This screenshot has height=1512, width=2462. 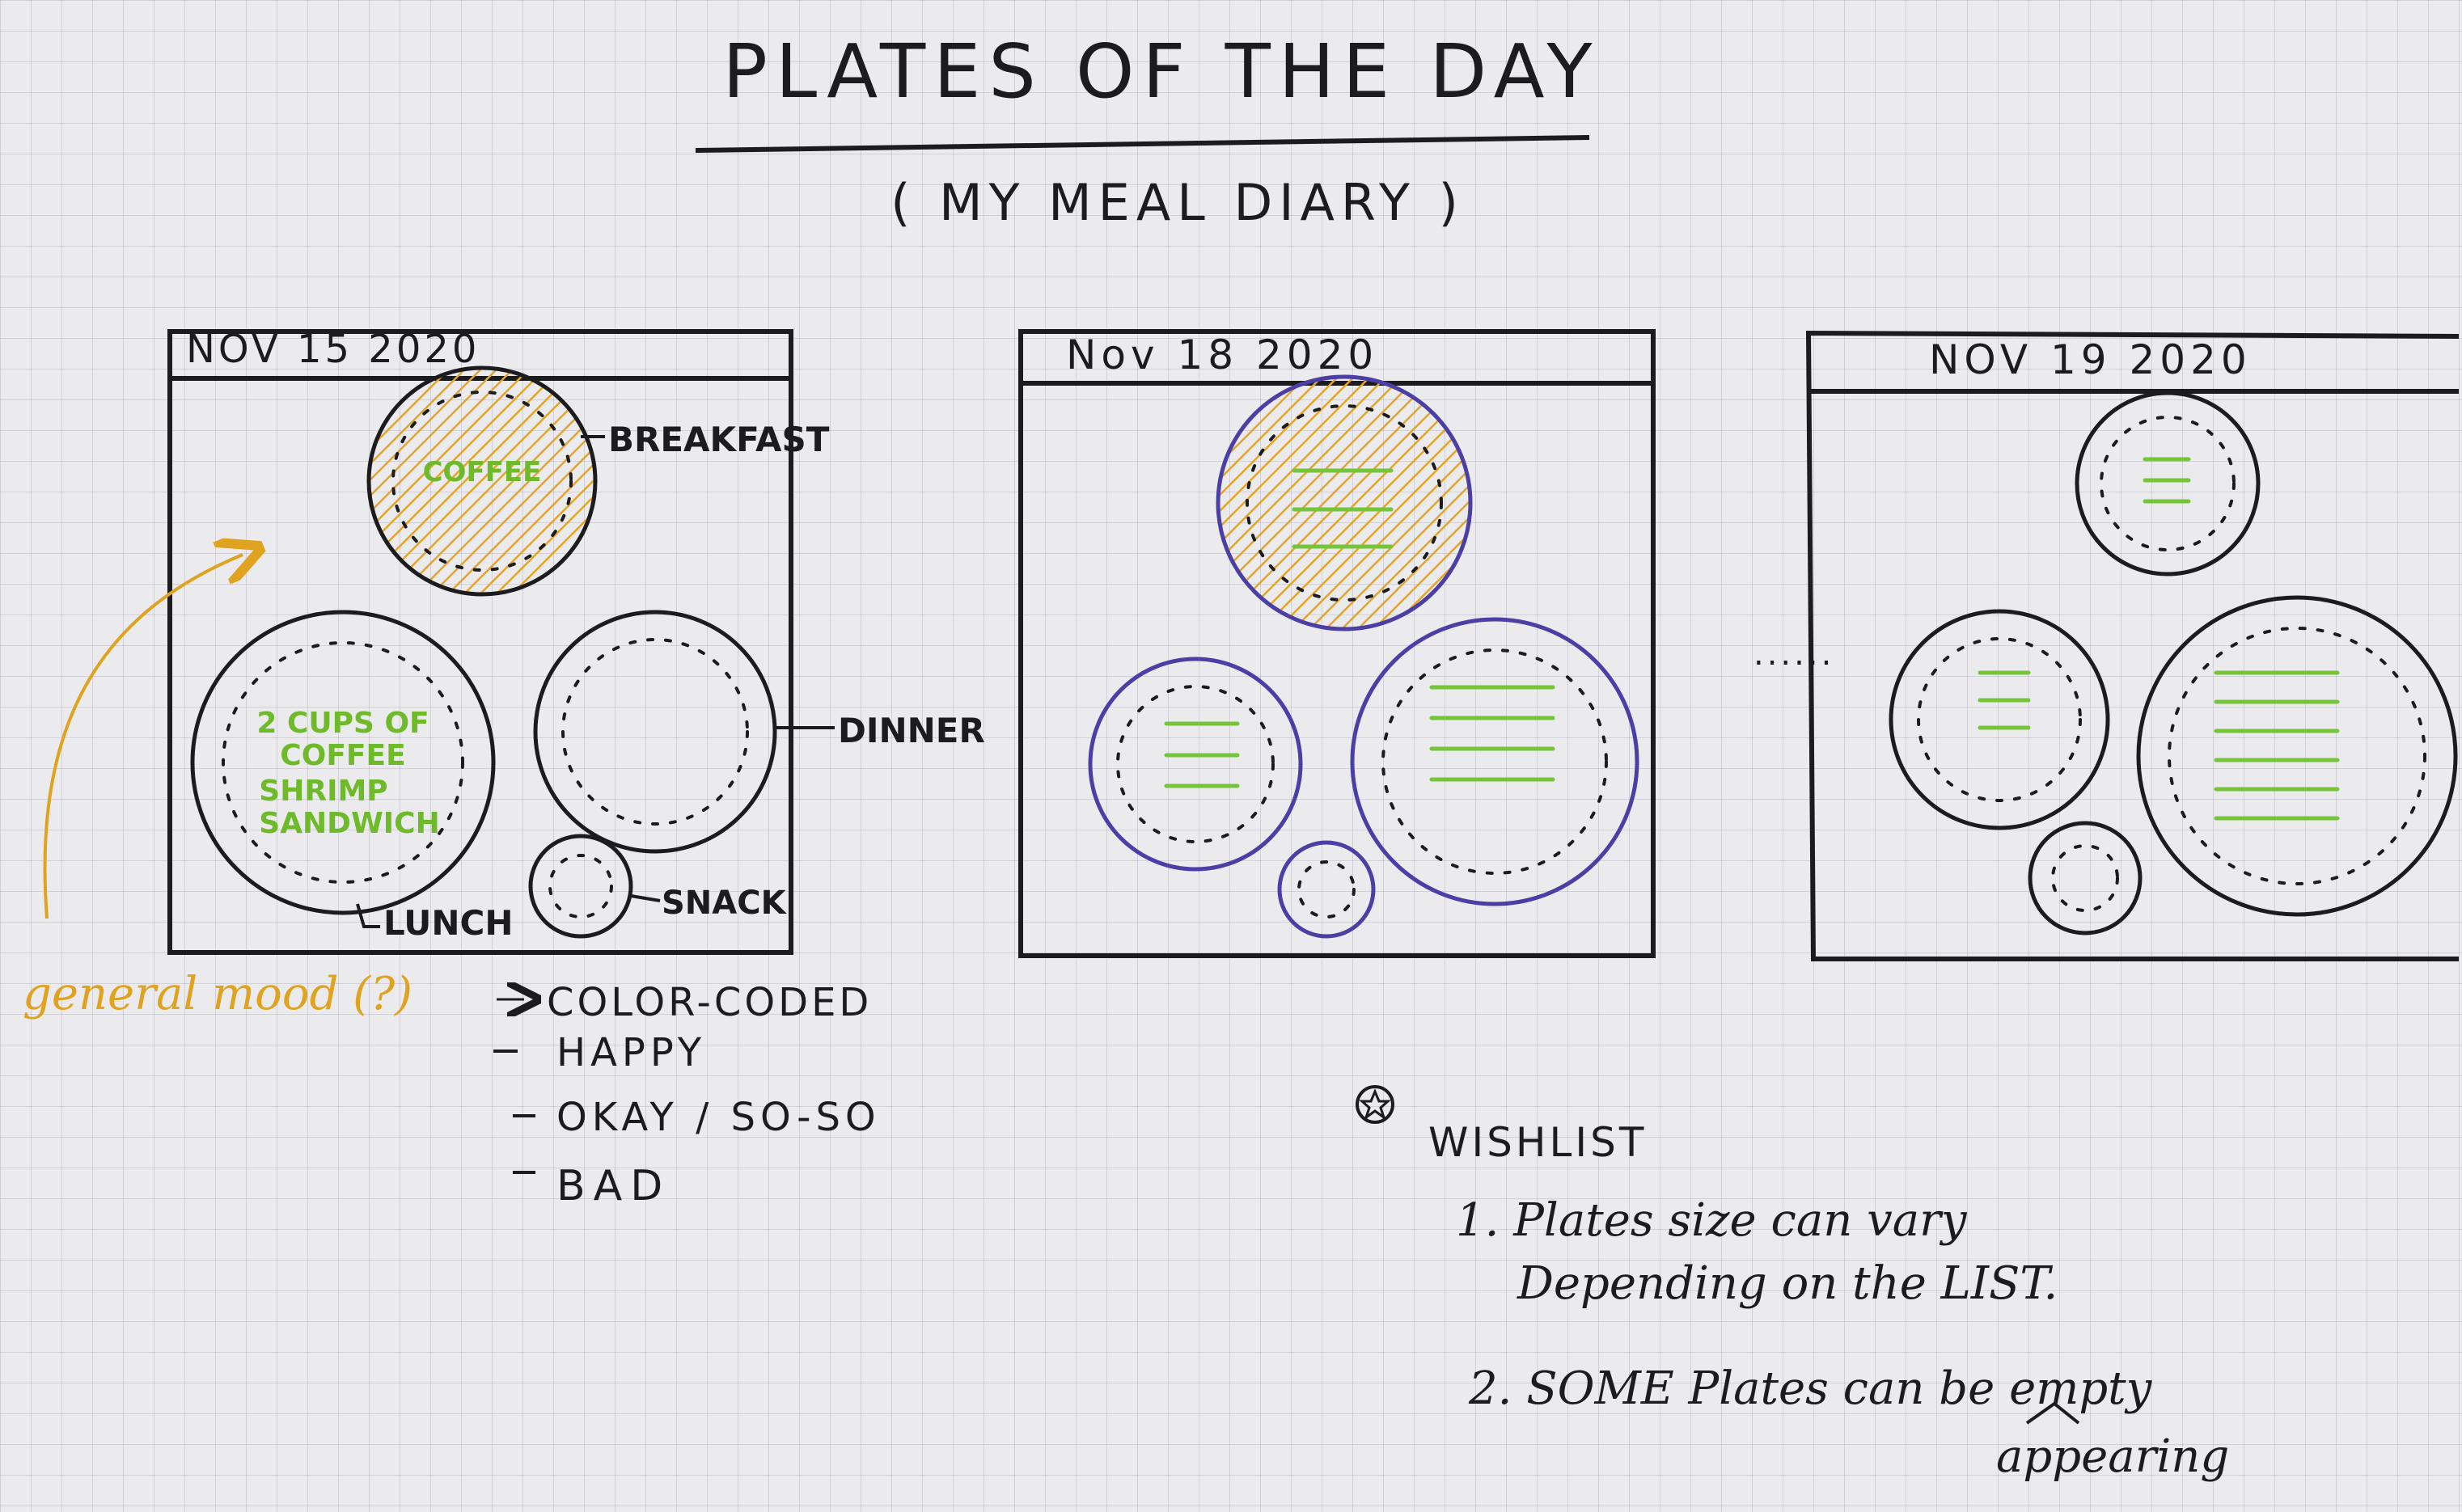 I want to click on snack-label: SNACK, so click(x=725, y=903).